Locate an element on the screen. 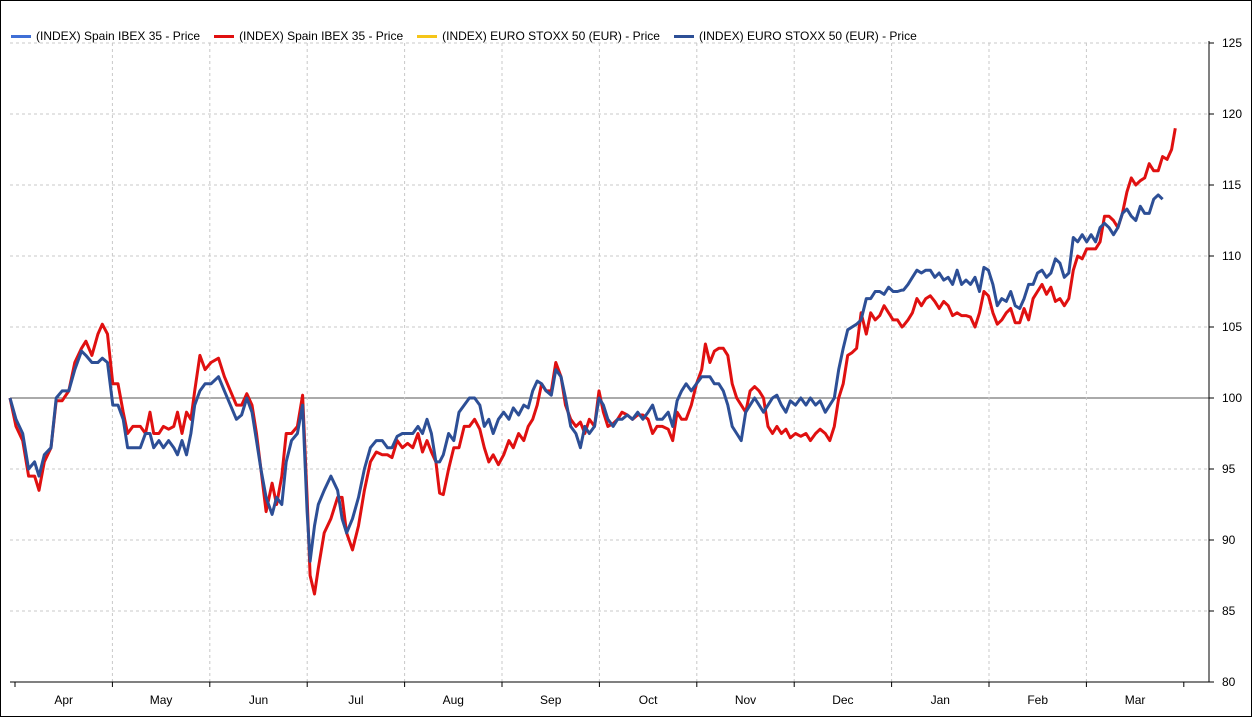 This screenshot has height=717, width=1252. y-tick-label: 95 is located at coordinates (1229, 469).